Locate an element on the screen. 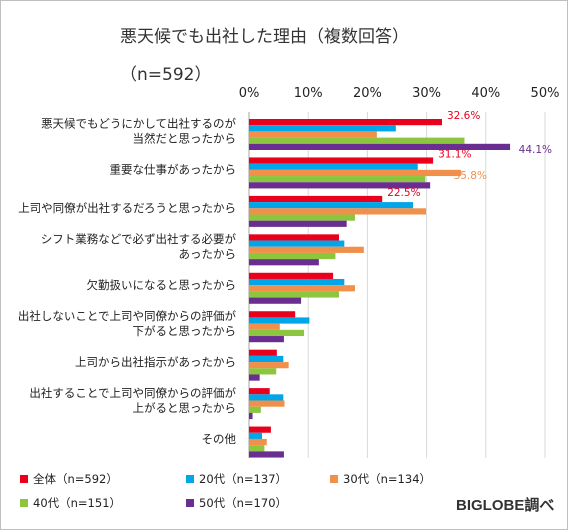 The height and width of the screenshot is (530, 568). category-label: 下がると思ったから is located at coordinates (185, 331).